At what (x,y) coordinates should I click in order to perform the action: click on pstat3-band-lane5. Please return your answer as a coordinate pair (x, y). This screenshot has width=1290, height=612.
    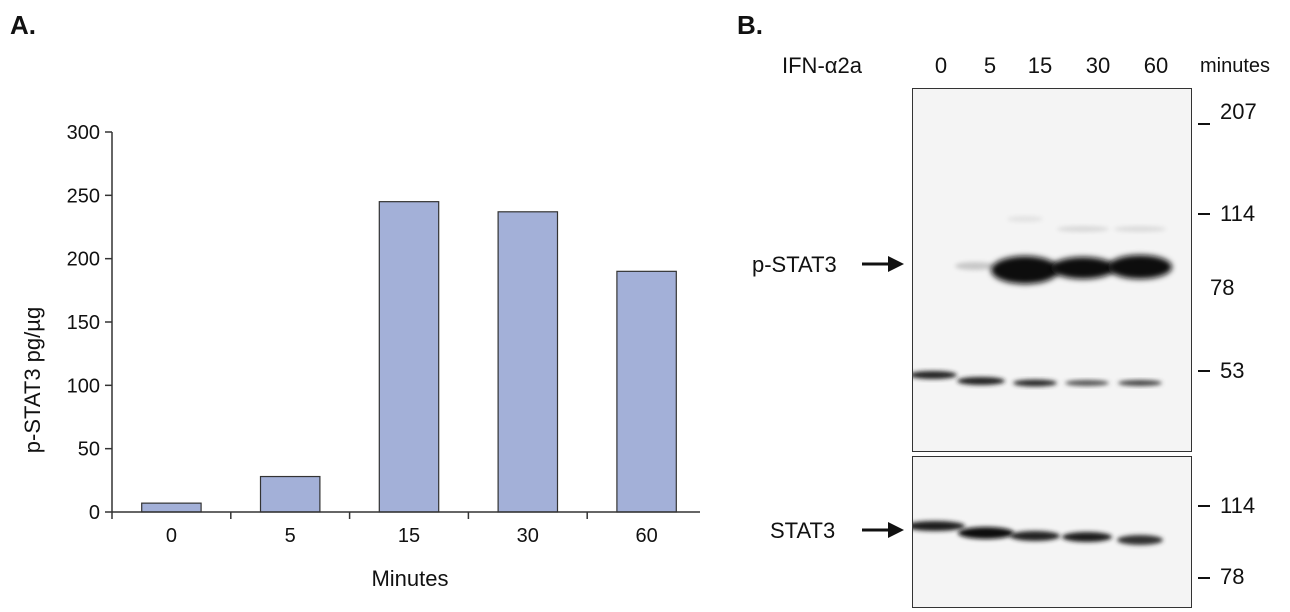
    Looking at the image, I should click on (1140, 267).